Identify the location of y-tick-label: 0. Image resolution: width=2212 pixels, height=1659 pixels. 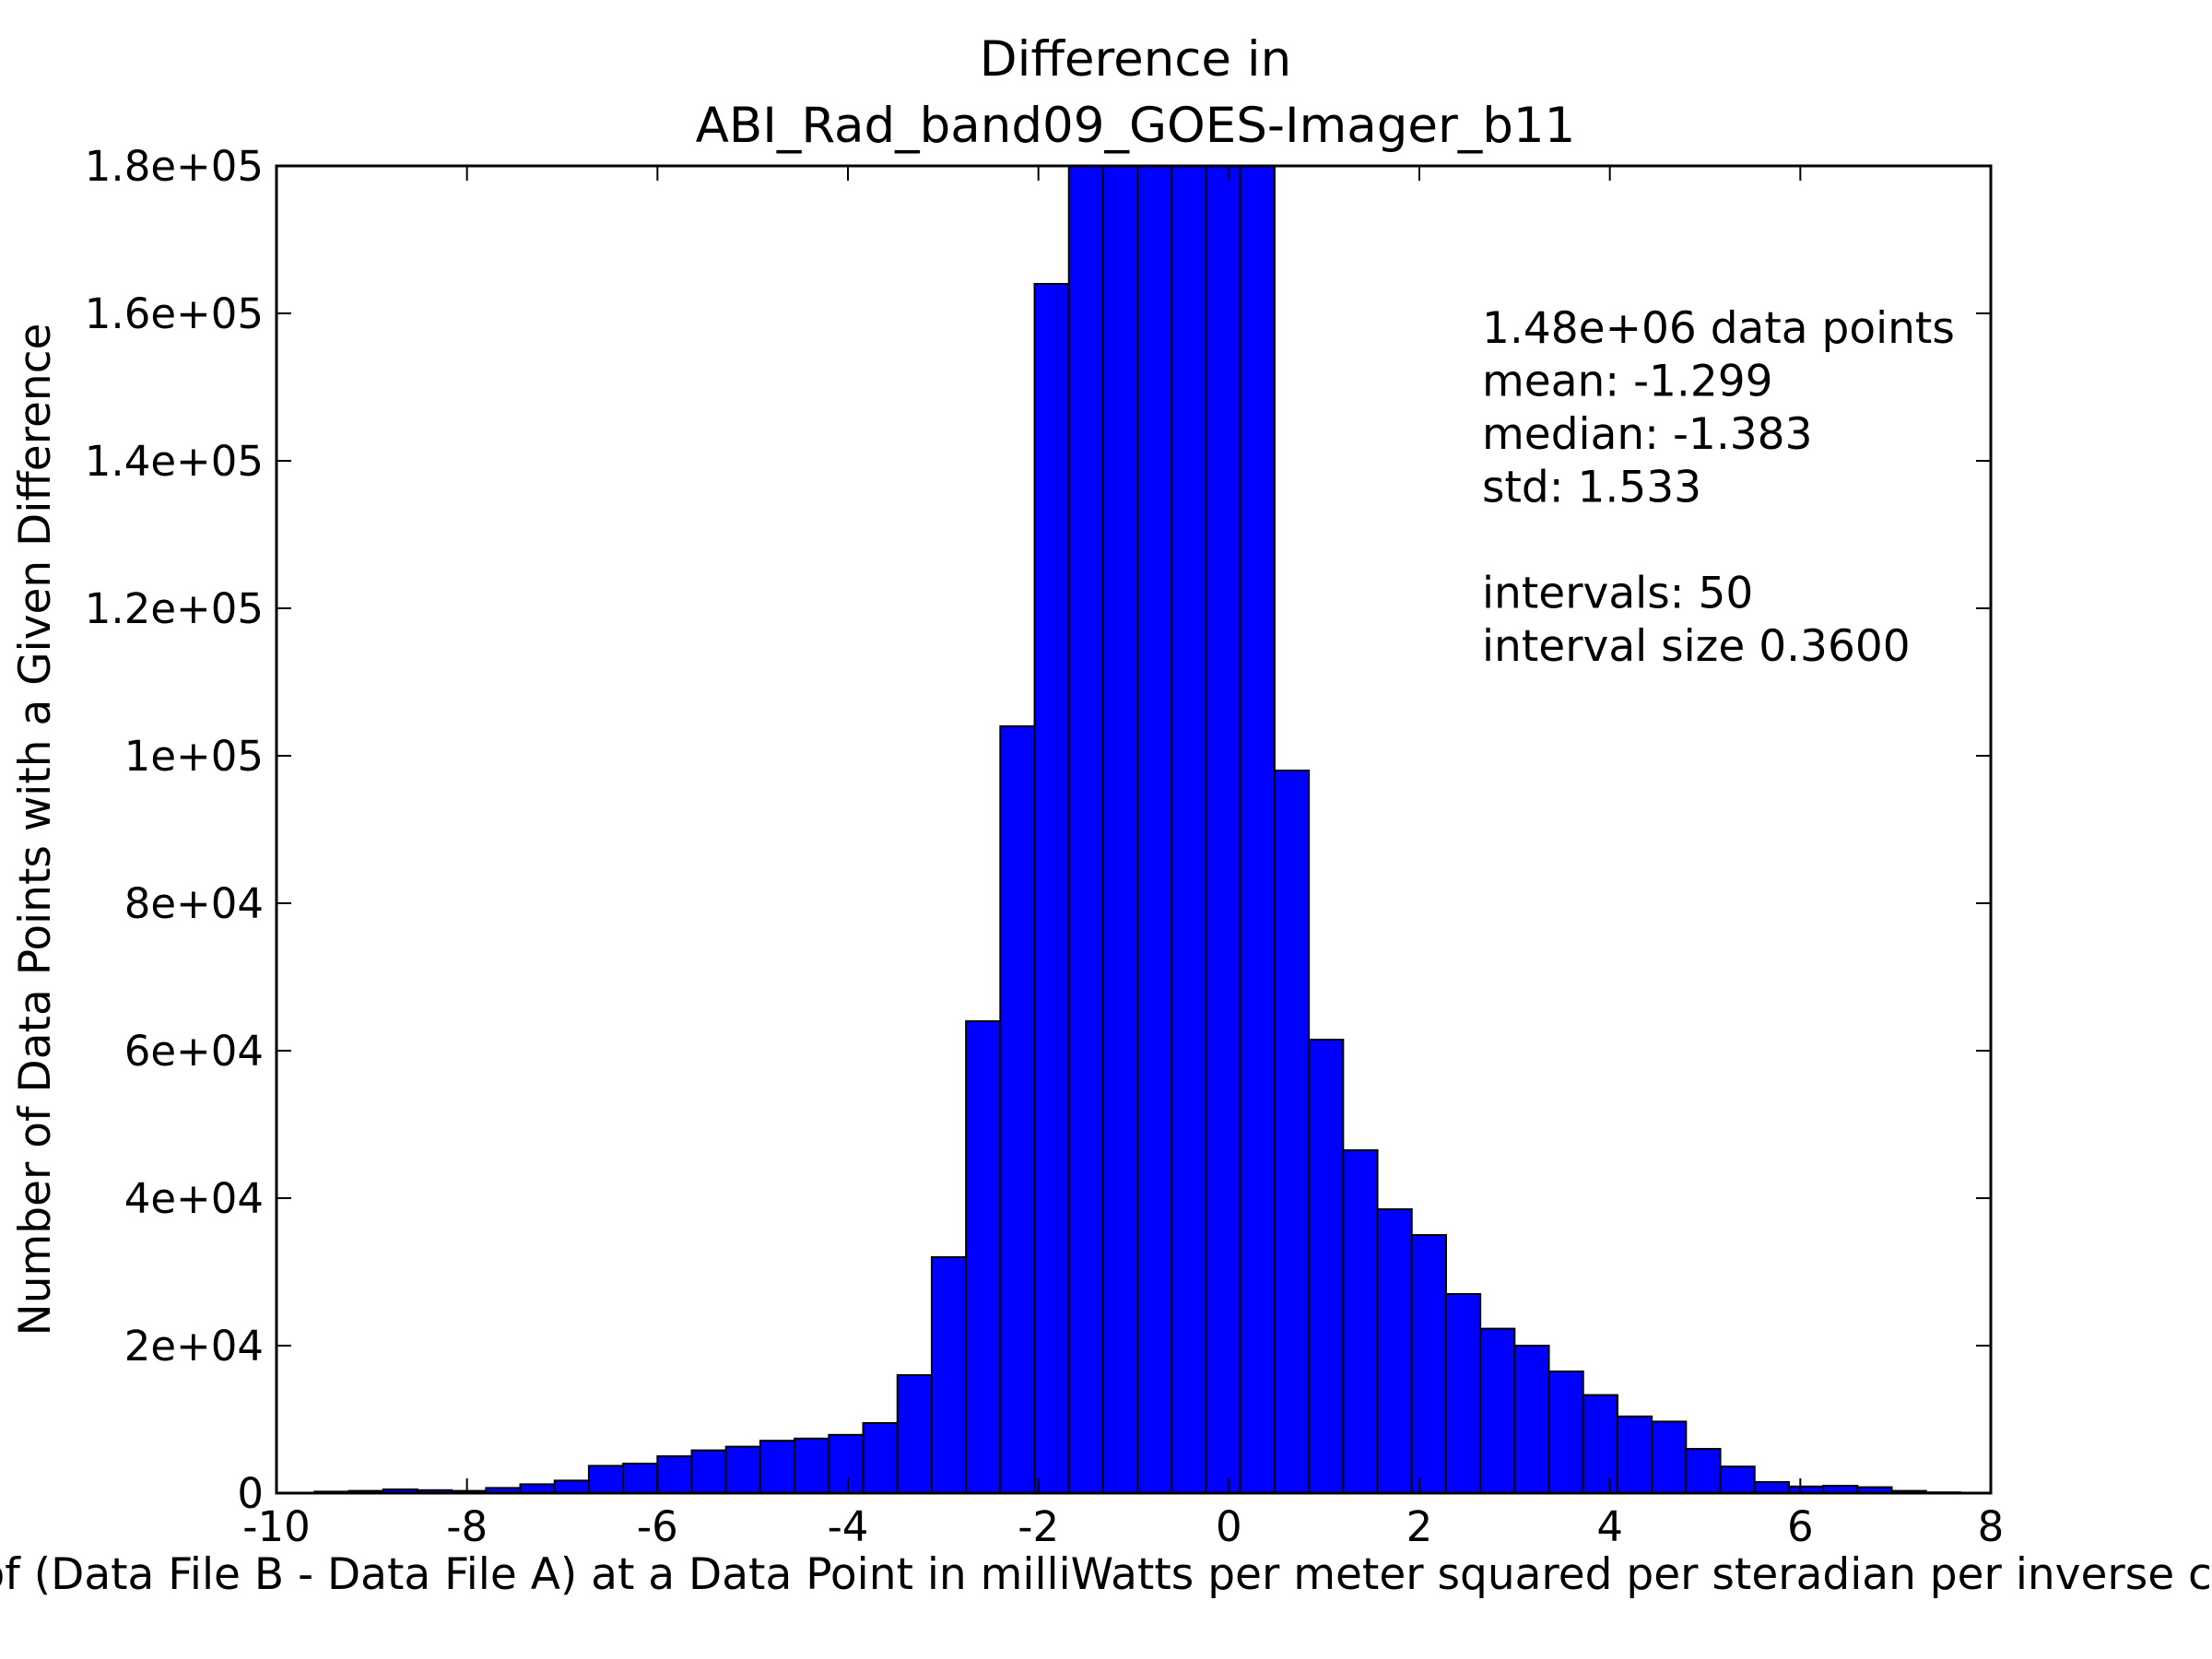
(250, 1493).